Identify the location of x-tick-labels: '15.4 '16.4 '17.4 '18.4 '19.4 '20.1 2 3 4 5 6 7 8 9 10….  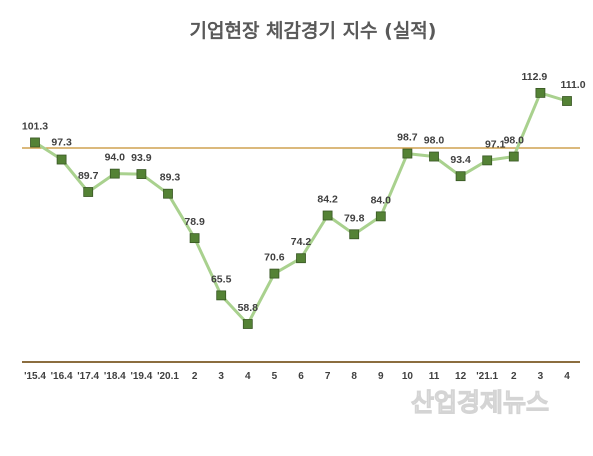
(297, 376).